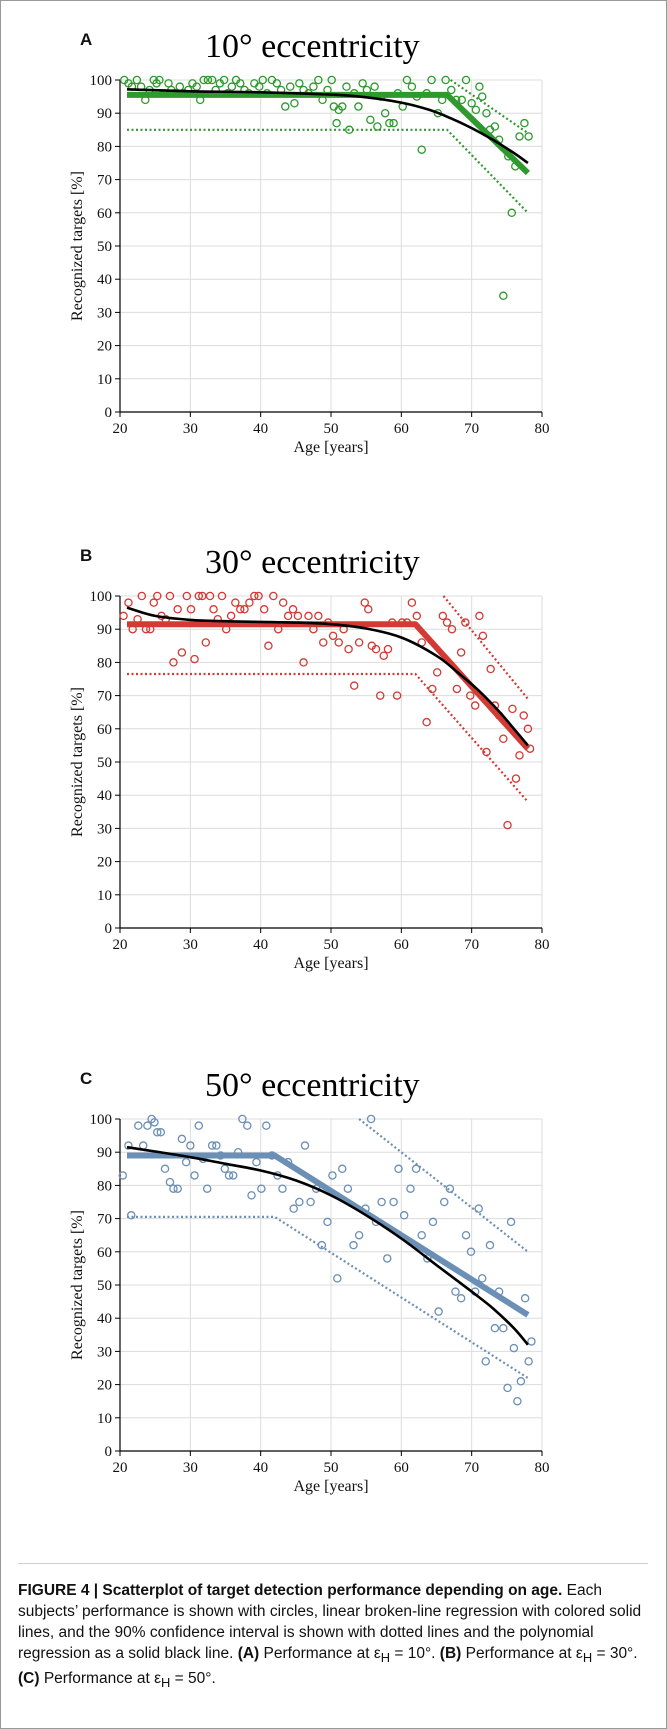  I want to click on y-tick-label: 0, so click(109, 413).